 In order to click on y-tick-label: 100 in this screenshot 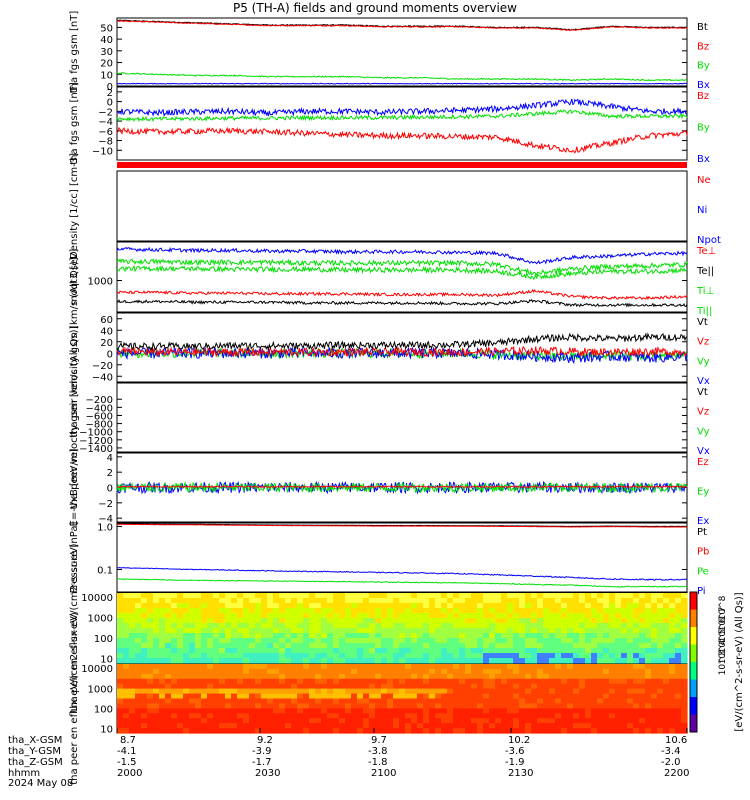, I will do `click(103, 709)`.